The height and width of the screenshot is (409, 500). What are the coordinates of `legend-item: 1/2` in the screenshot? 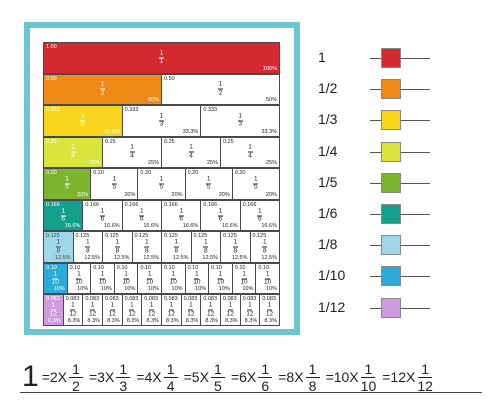 It's located at (374, 89).